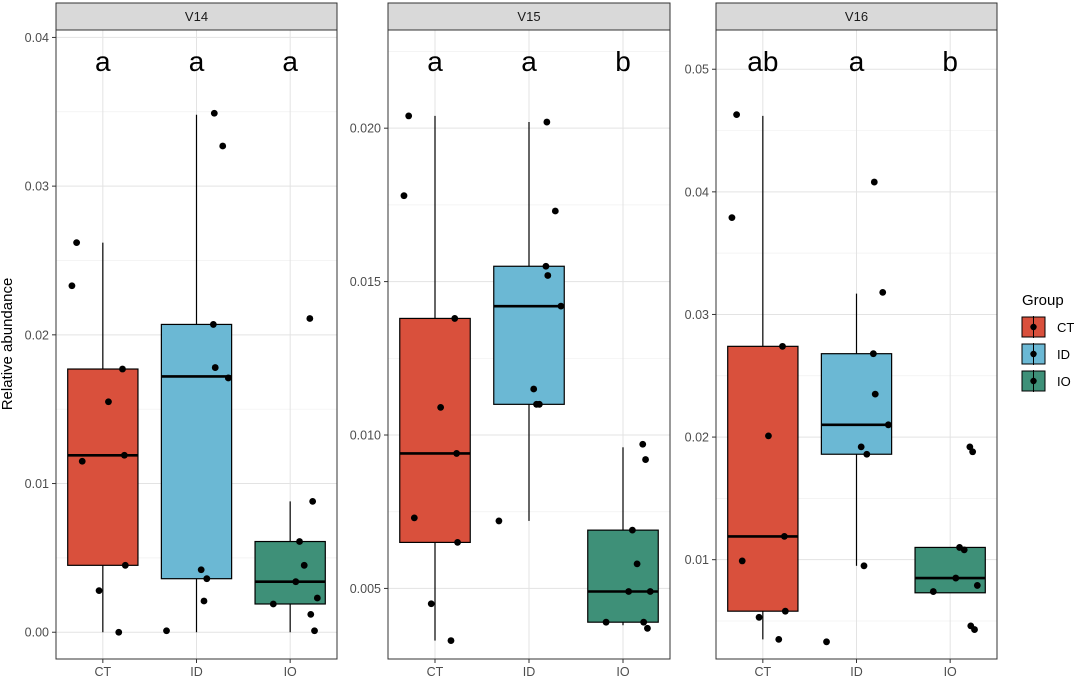  I want to click on legend: Group CT ID IO, so click(1047, 342).